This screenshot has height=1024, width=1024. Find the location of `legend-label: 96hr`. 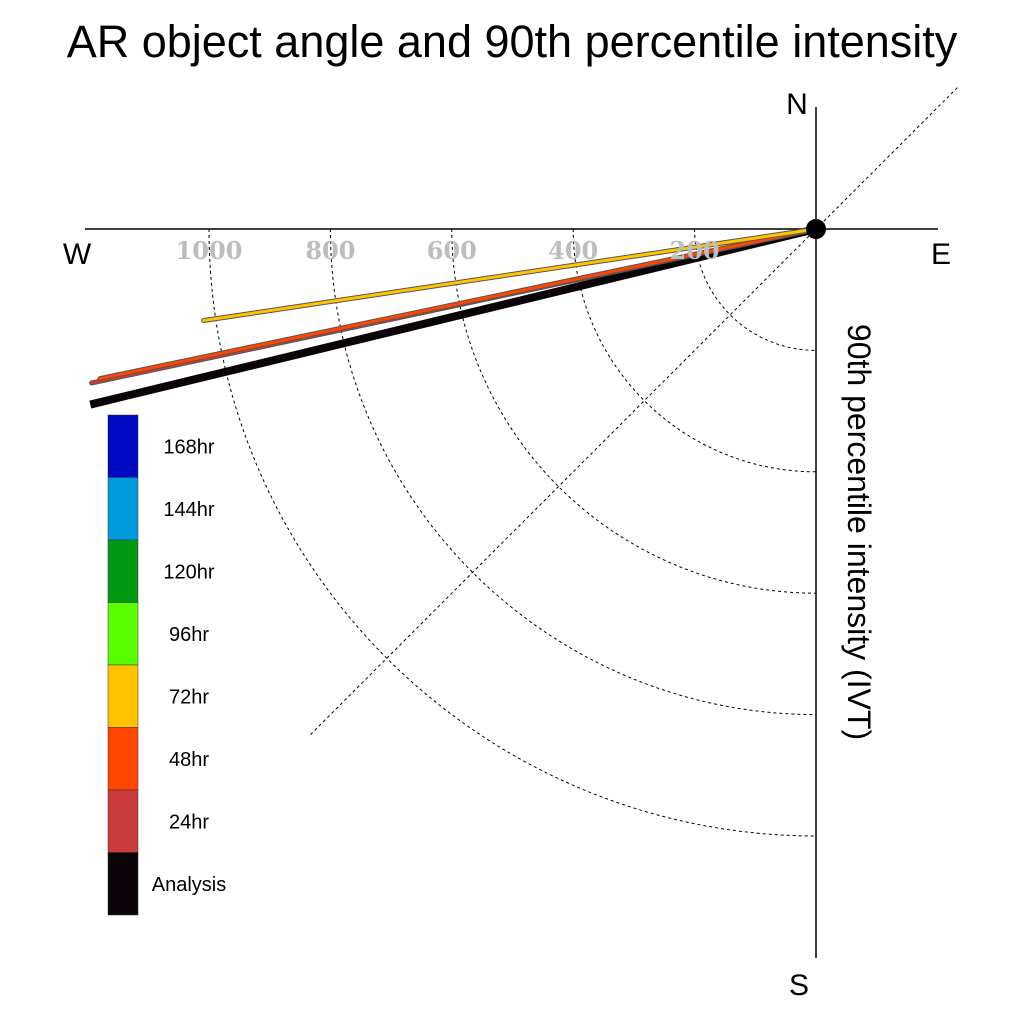

legend-label: 96hr is located at coordinates (189, 635).